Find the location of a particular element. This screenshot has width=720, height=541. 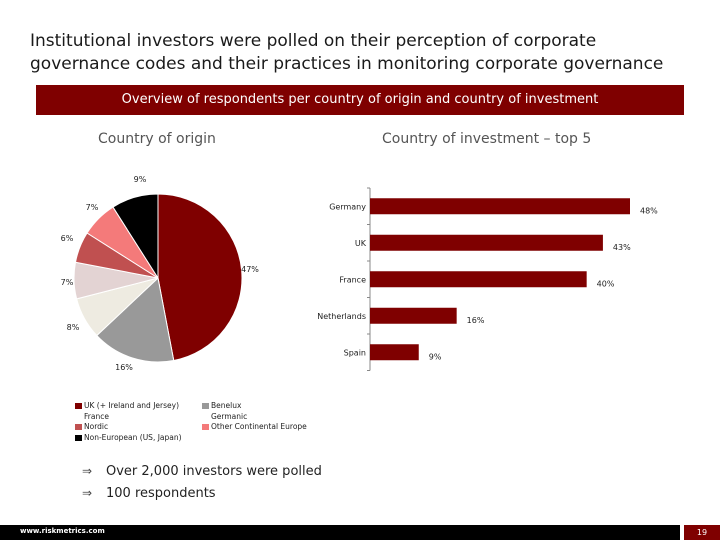

bar-subtitle: Country of investment – top 5 is located at coordinates (487, 139).